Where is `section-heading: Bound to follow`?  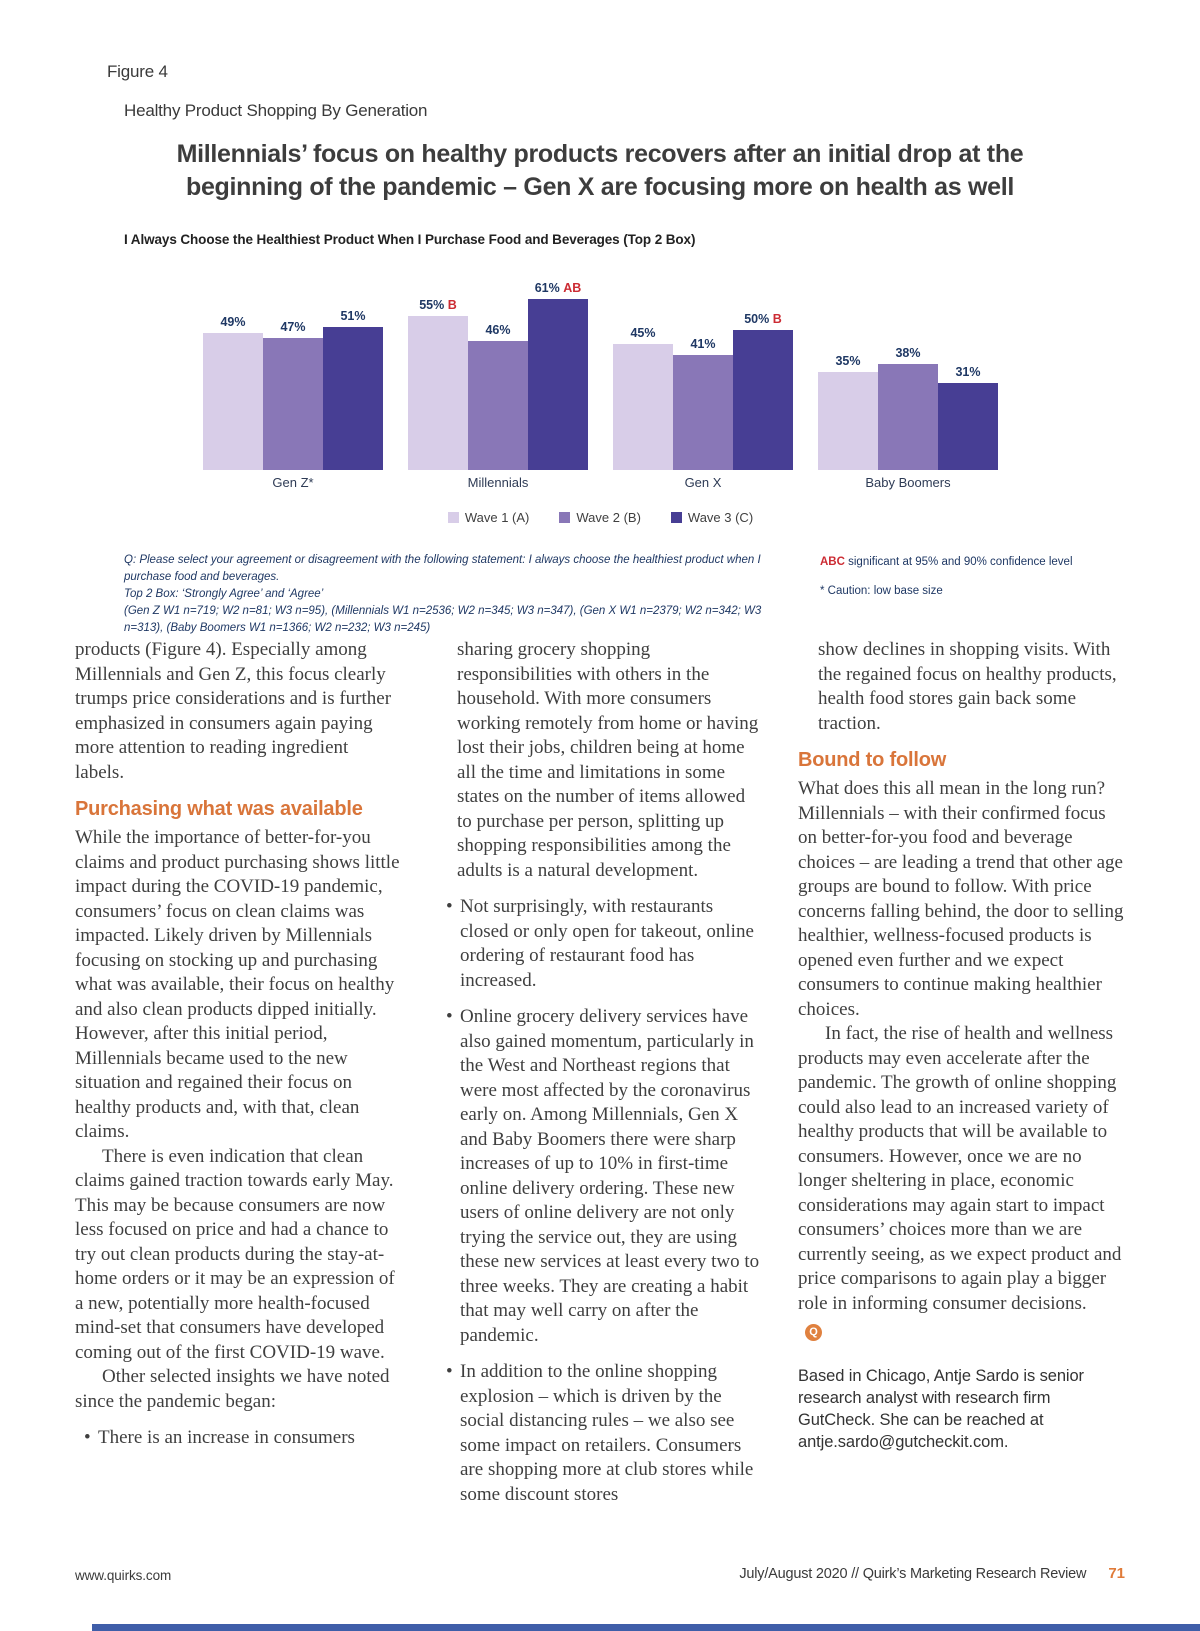
section-heading: Bound to follow is located at coordinates (872, 760).